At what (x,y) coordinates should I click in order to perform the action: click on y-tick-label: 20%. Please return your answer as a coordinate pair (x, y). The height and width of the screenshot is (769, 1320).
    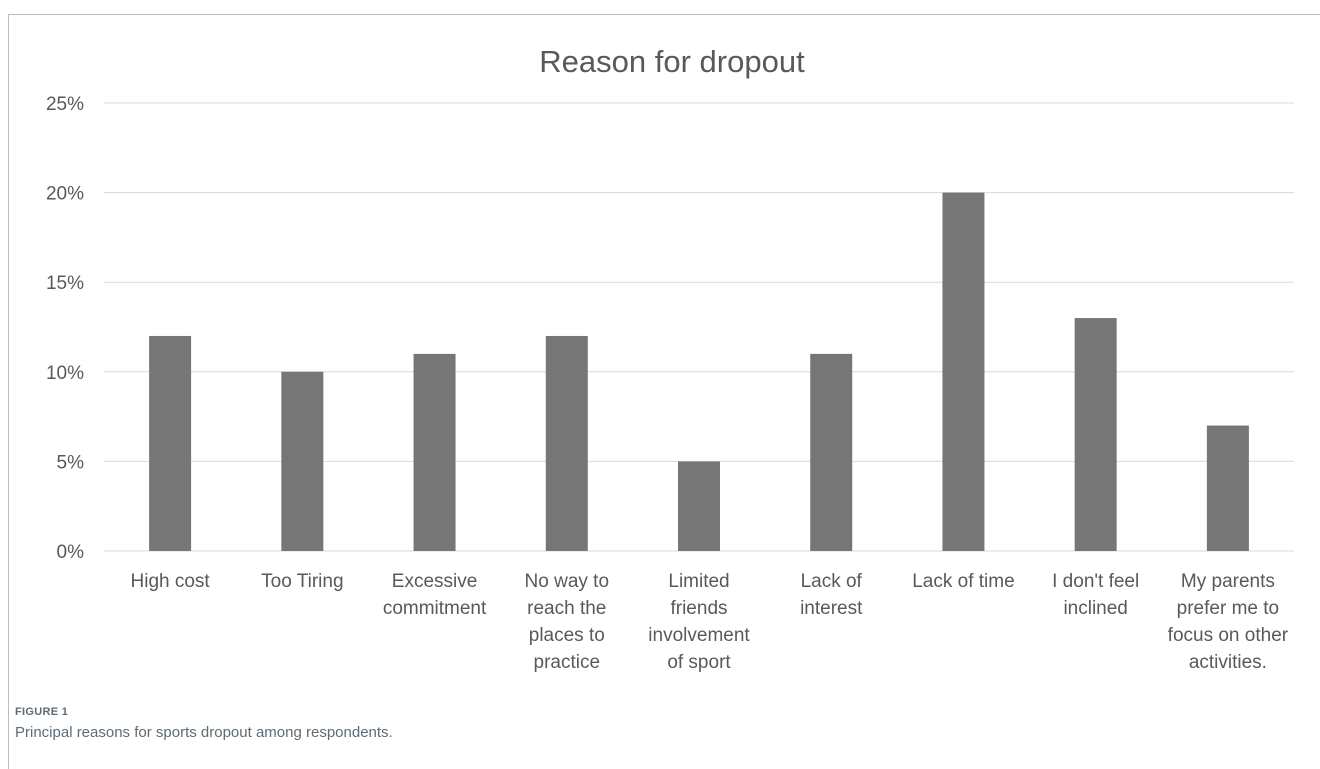
    Looking at the image, I should click on (65, 194).